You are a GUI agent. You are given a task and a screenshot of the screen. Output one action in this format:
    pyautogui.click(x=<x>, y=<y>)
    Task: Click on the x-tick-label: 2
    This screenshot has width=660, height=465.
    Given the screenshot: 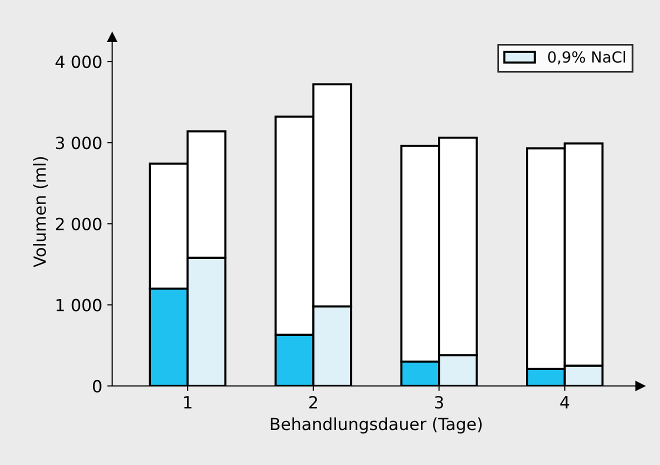 What is the action you would take?
    pyautogui.click(x=313, y=402)
    